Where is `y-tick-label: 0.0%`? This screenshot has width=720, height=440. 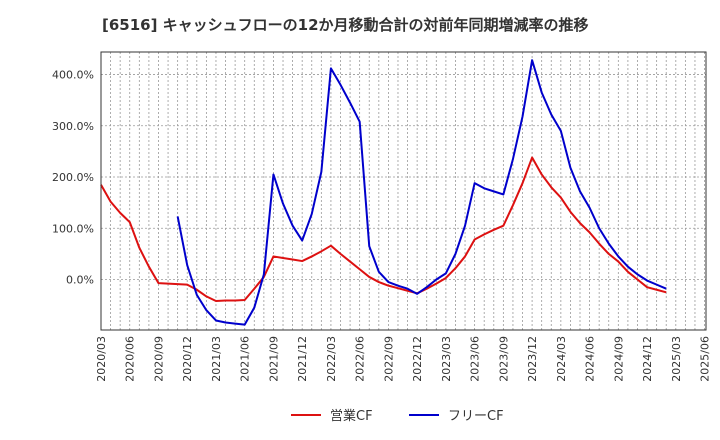
y-tick-label: 0.0% is located at coordinates (80, 280).